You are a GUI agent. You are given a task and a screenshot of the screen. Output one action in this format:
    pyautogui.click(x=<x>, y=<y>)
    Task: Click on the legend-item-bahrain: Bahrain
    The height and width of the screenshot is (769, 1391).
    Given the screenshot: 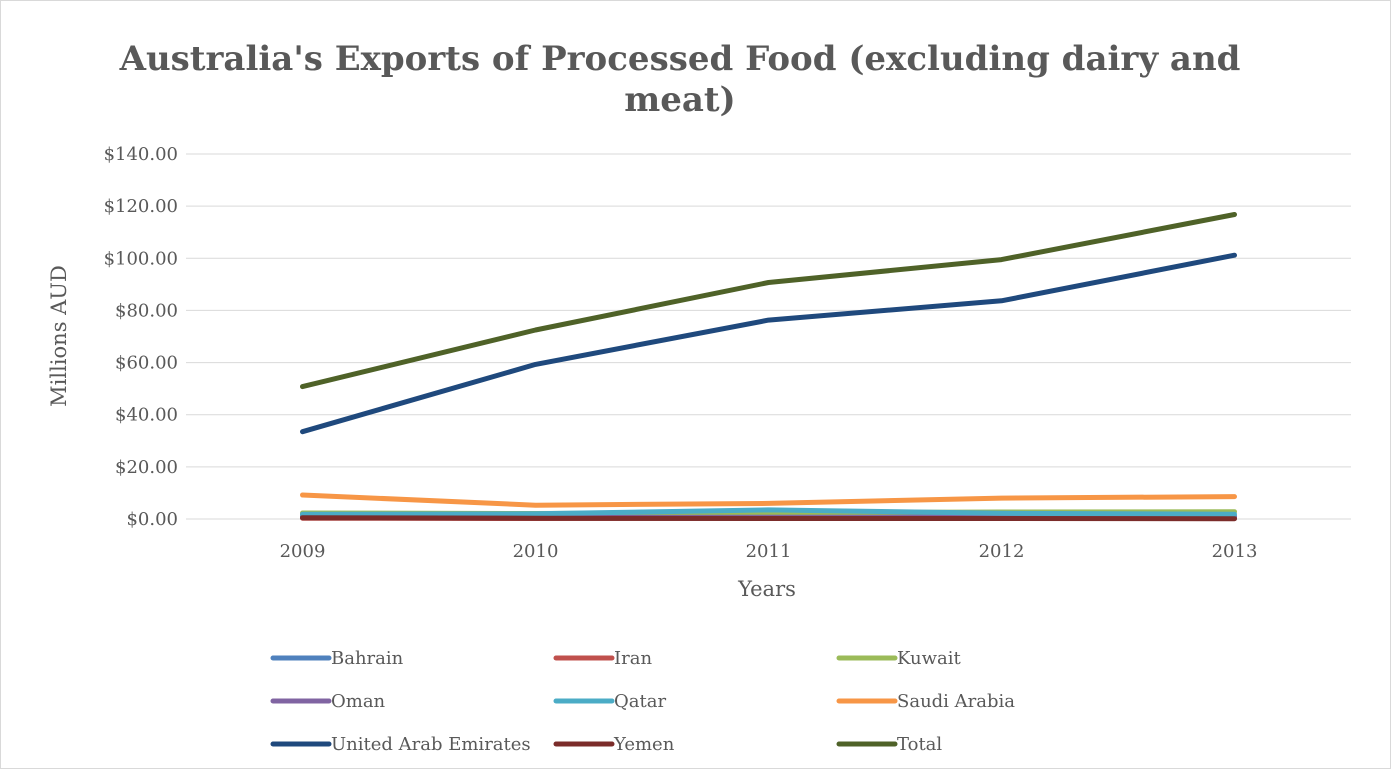 What is the action you would take?
    pyautogui.click(x=337, y=658)
    